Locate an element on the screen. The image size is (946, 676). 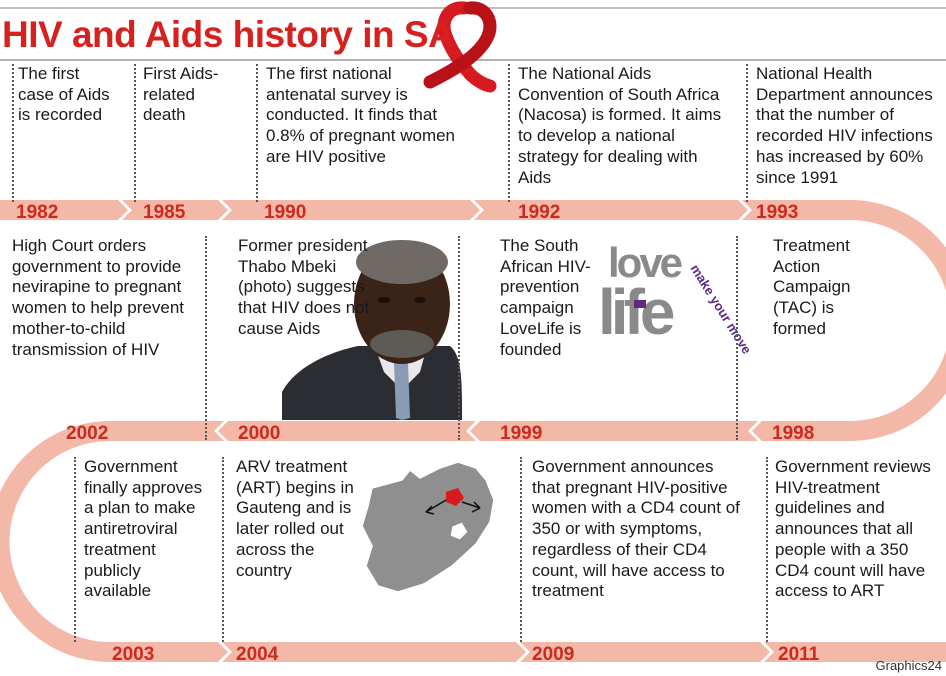
band-segment-2011 is located at coordinates (855, 652).